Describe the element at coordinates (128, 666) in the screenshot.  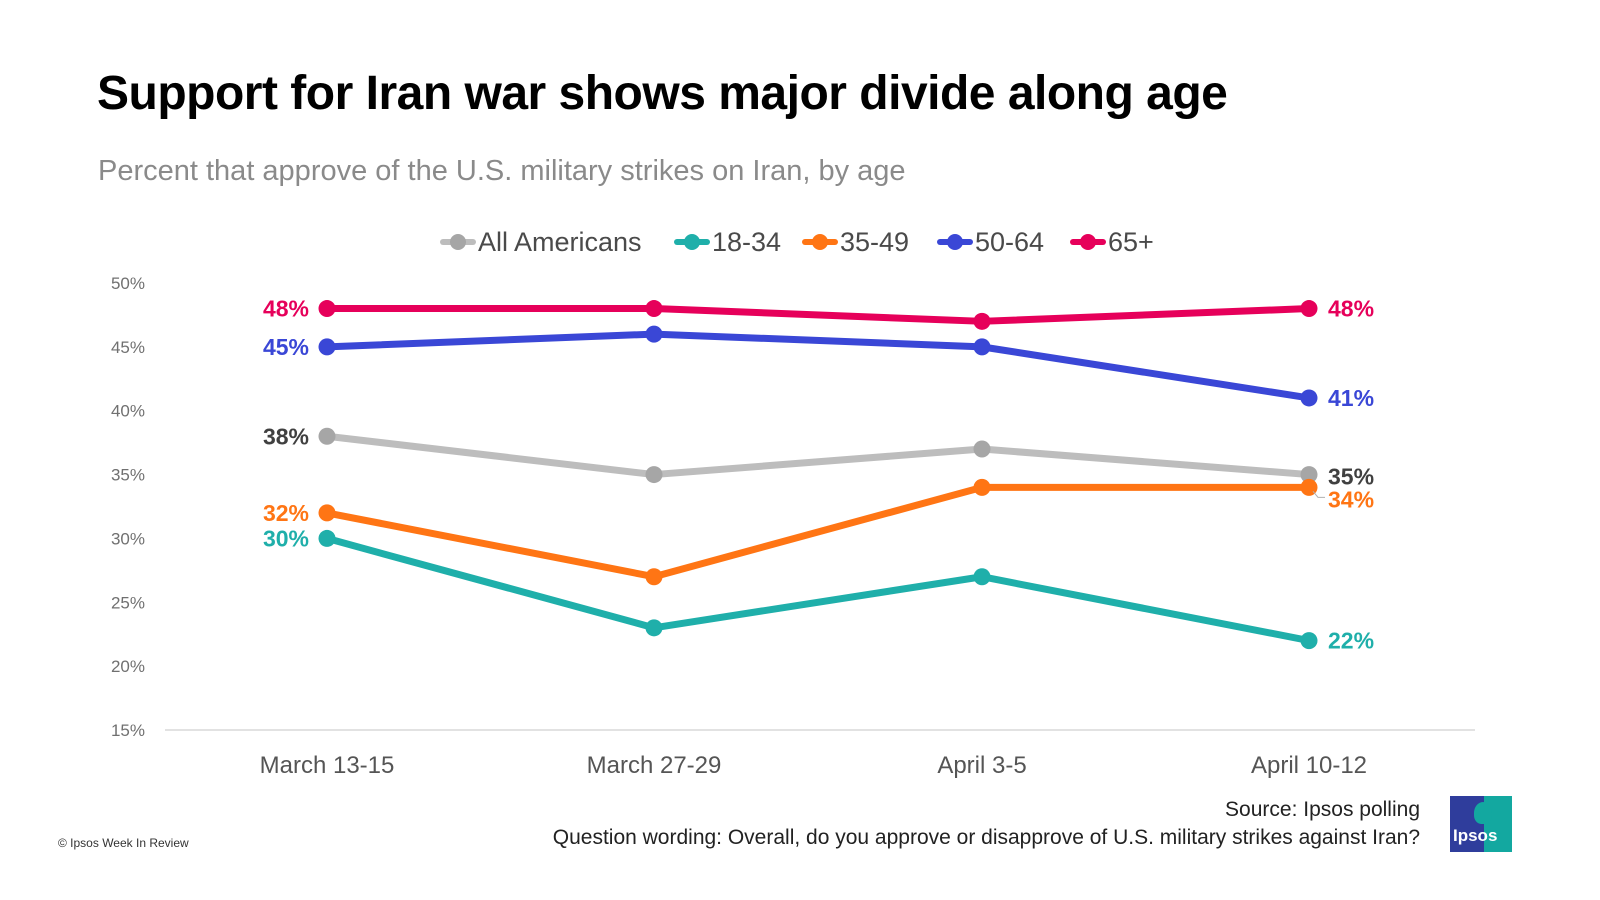
I see `y-tick-label: 20%` at that location.